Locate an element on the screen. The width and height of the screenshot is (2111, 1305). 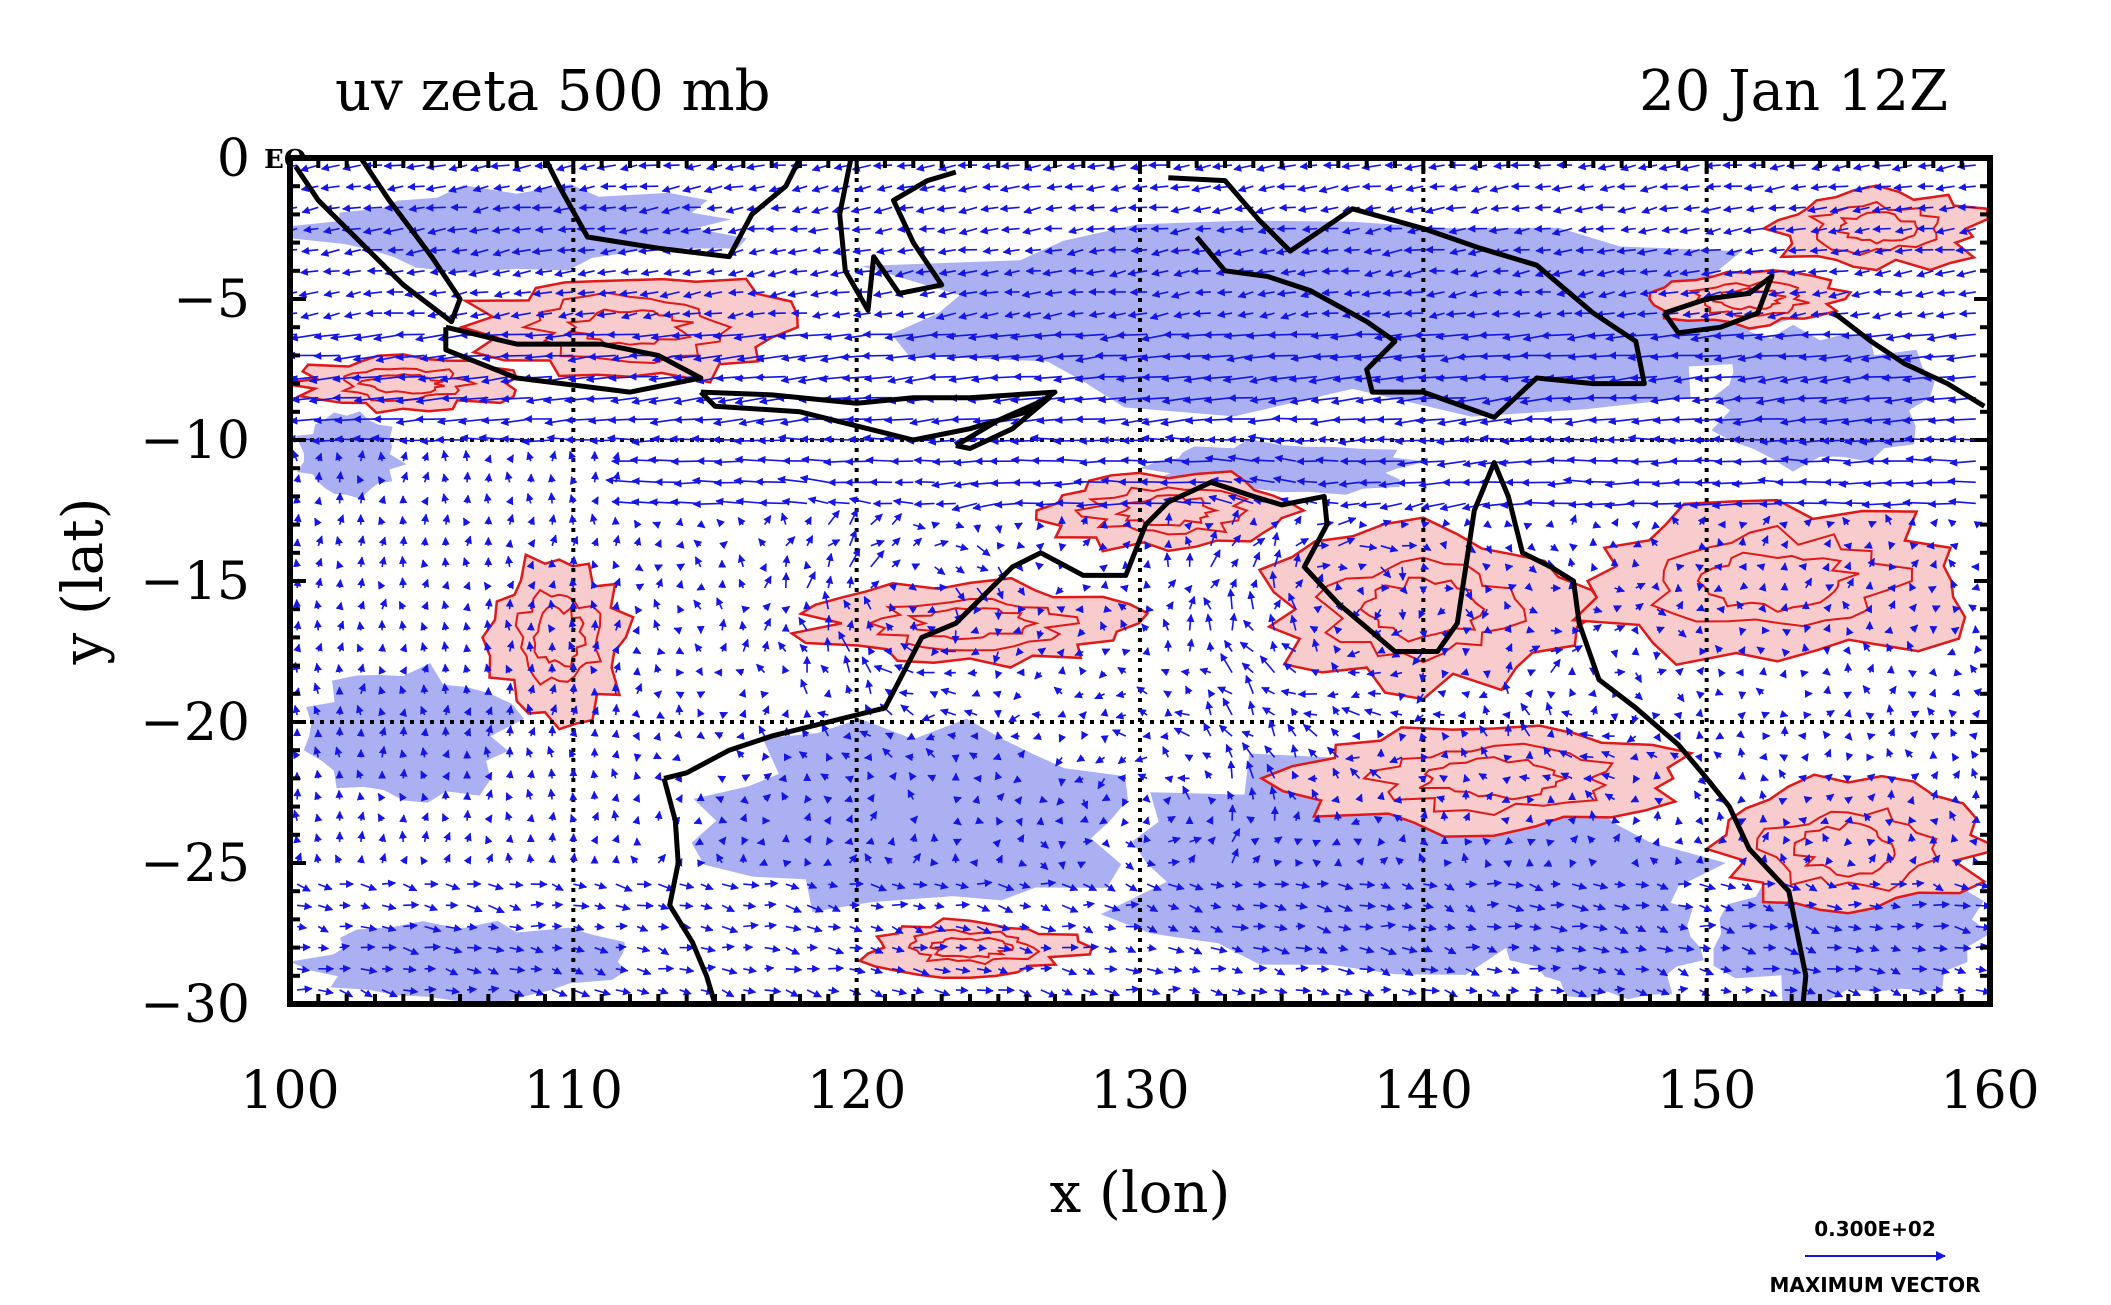
x-tick-label: 100 is located at coordinates (289, 1091).